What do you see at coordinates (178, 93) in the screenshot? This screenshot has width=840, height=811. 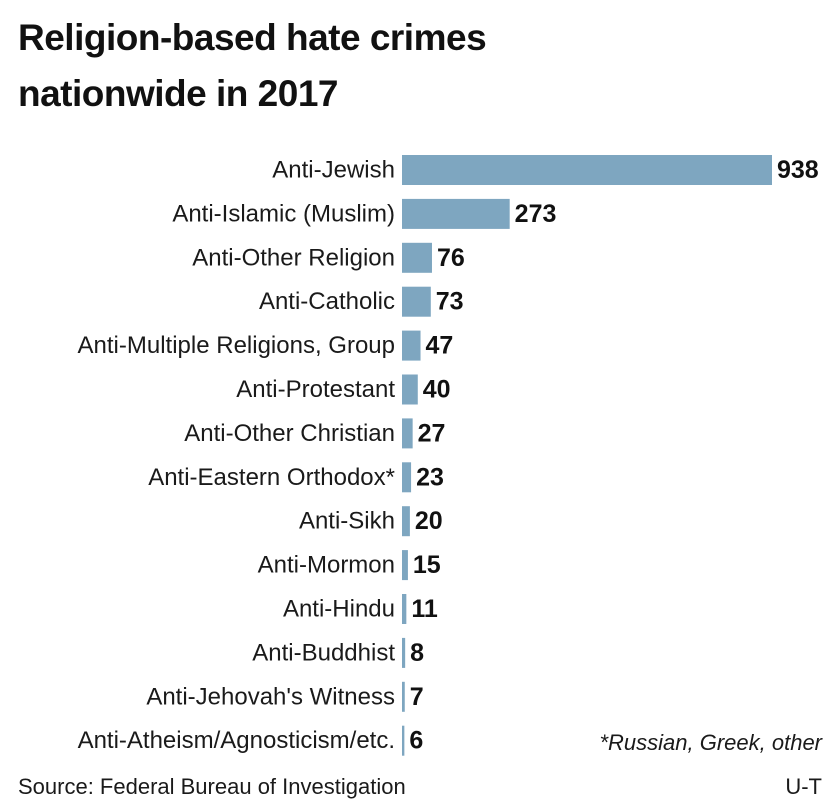 I see `chart-title-line-2: nationwide in 2017` at bounding box center [178, 93].